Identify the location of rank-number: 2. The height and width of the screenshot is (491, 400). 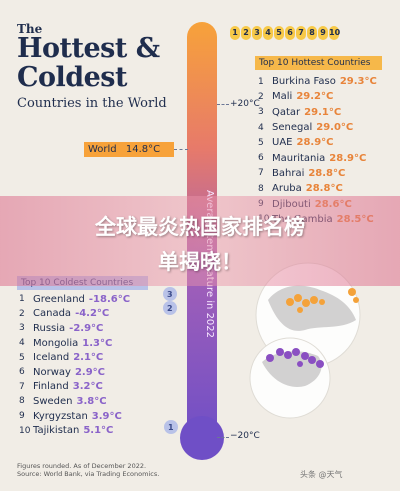
(22, 313).